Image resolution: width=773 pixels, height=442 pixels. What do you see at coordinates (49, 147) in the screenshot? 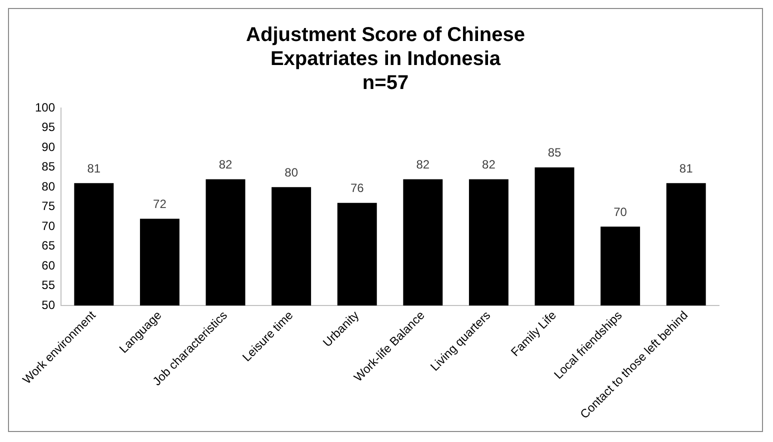
I see `y-tick-label: 90` at bounding box center [49, 147].